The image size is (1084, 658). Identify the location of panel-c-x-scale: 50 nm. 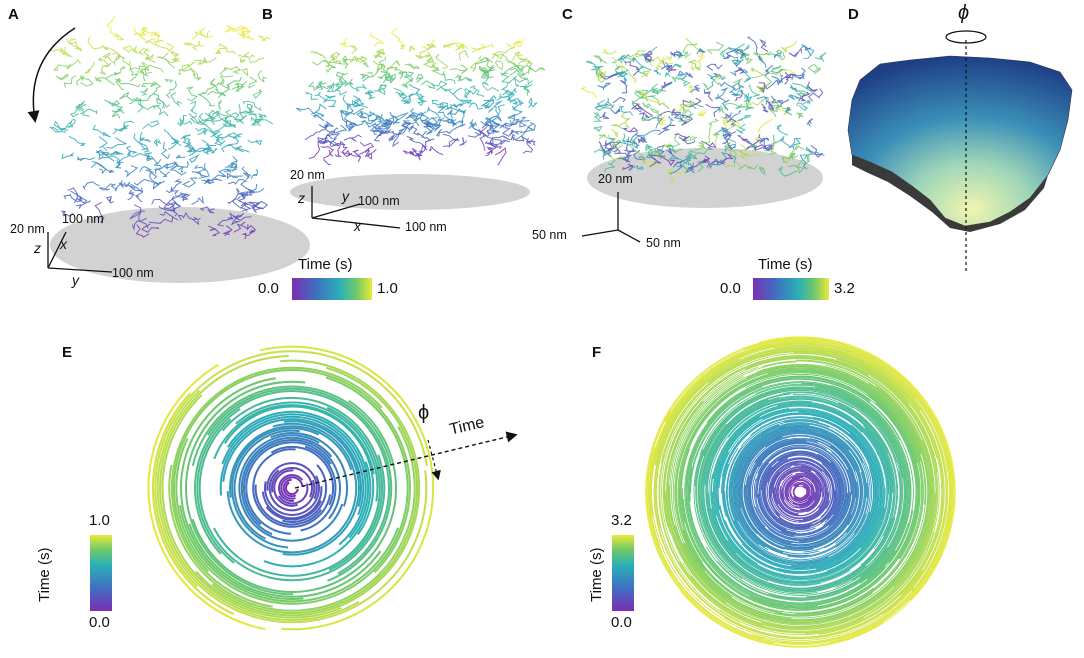
(549, 235).